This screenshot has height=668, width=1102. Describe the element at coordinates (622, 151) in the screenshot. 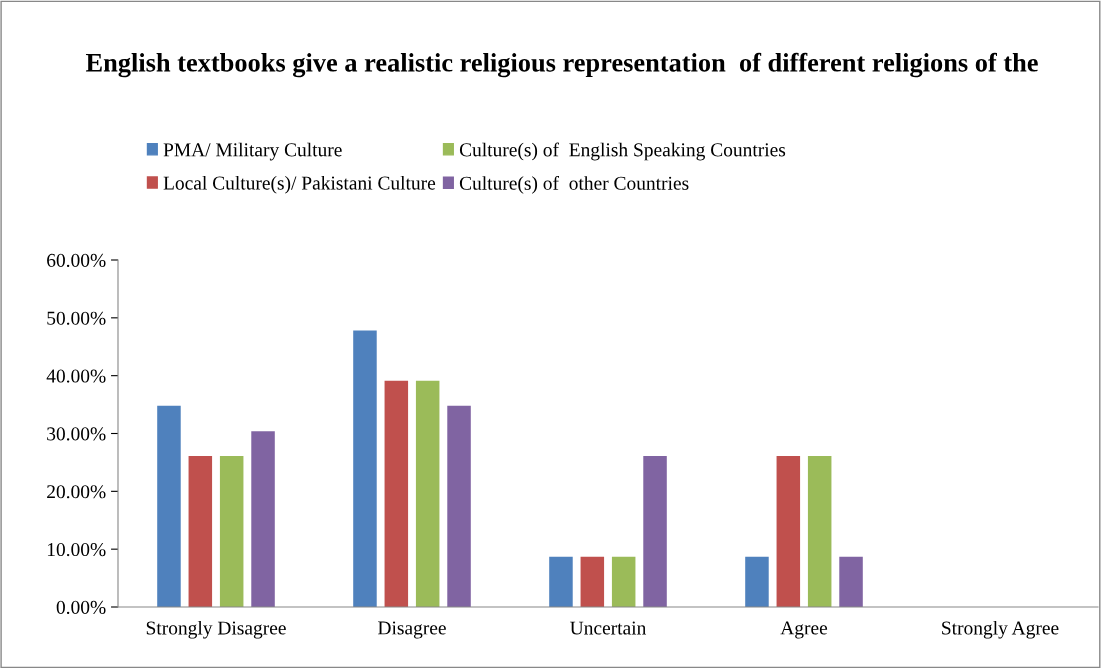

I see `legend-label: Culture(s) of English Speaking Countries` at that location.